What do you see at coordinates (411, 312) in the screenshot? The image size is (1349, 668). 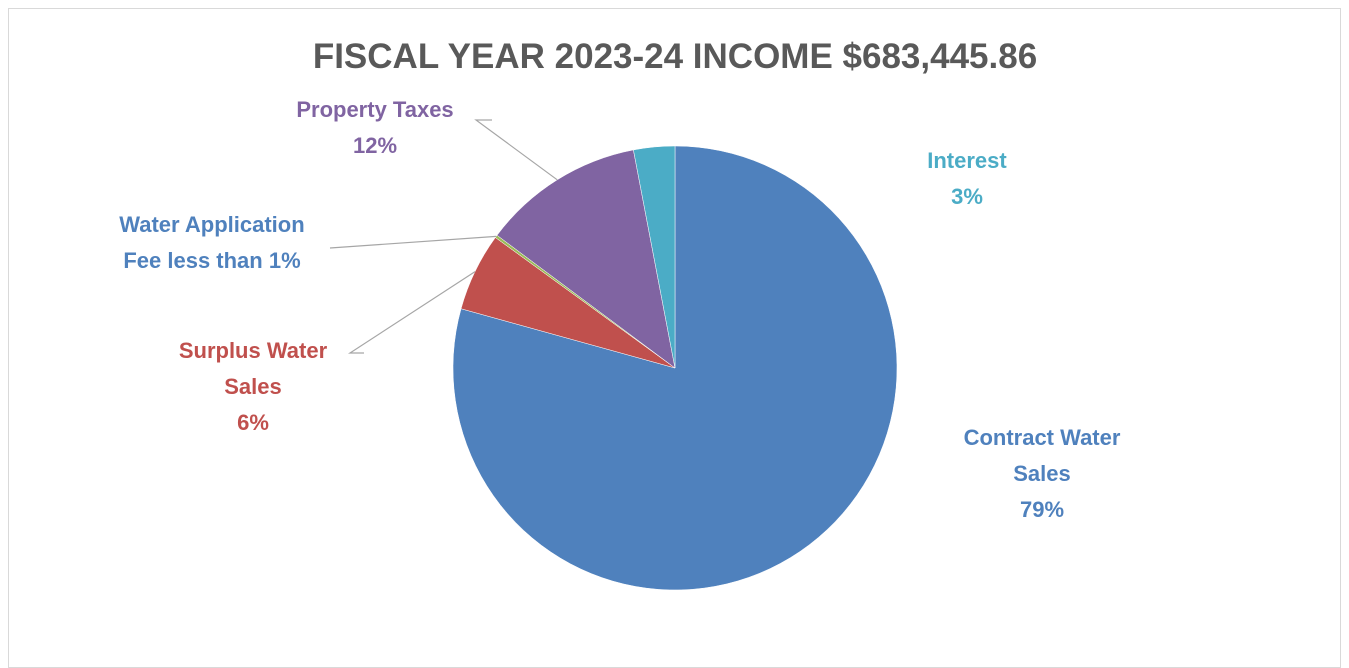 I see `leader-line-surplus-water-sales` at bounding box center [411, 312].